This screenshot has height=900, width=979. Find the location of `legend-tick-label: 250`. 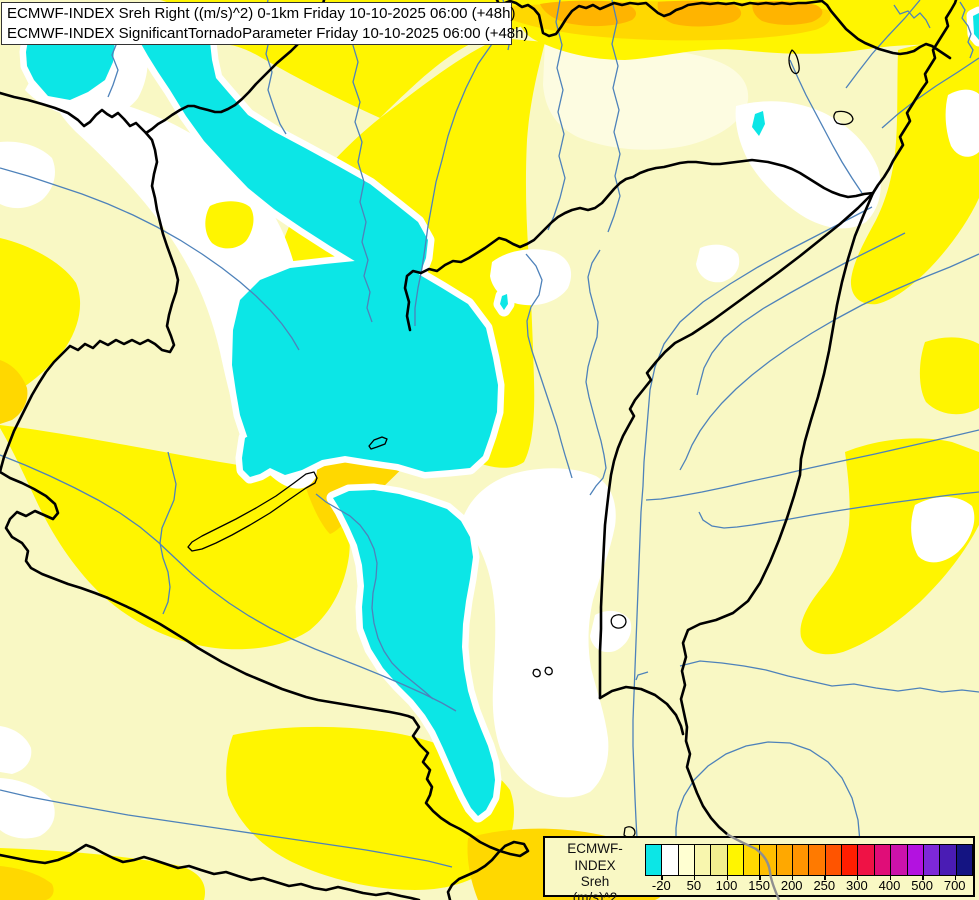

legend-tick-label: 250 is located at coordinates (824, 885).